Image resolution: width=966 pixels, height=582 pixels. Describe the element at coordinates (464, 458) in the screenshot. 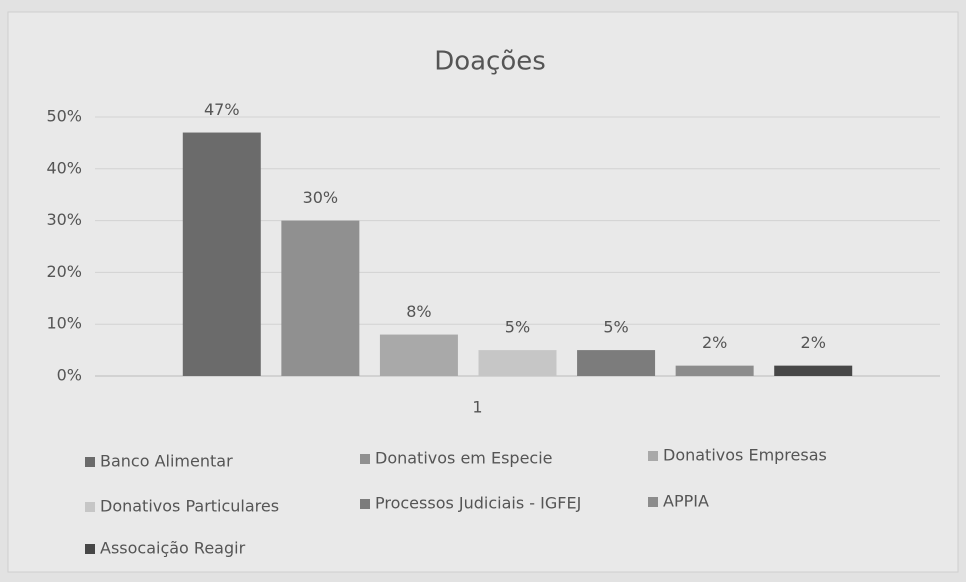

I see `legend-label: Donativos em Especie` at that location.